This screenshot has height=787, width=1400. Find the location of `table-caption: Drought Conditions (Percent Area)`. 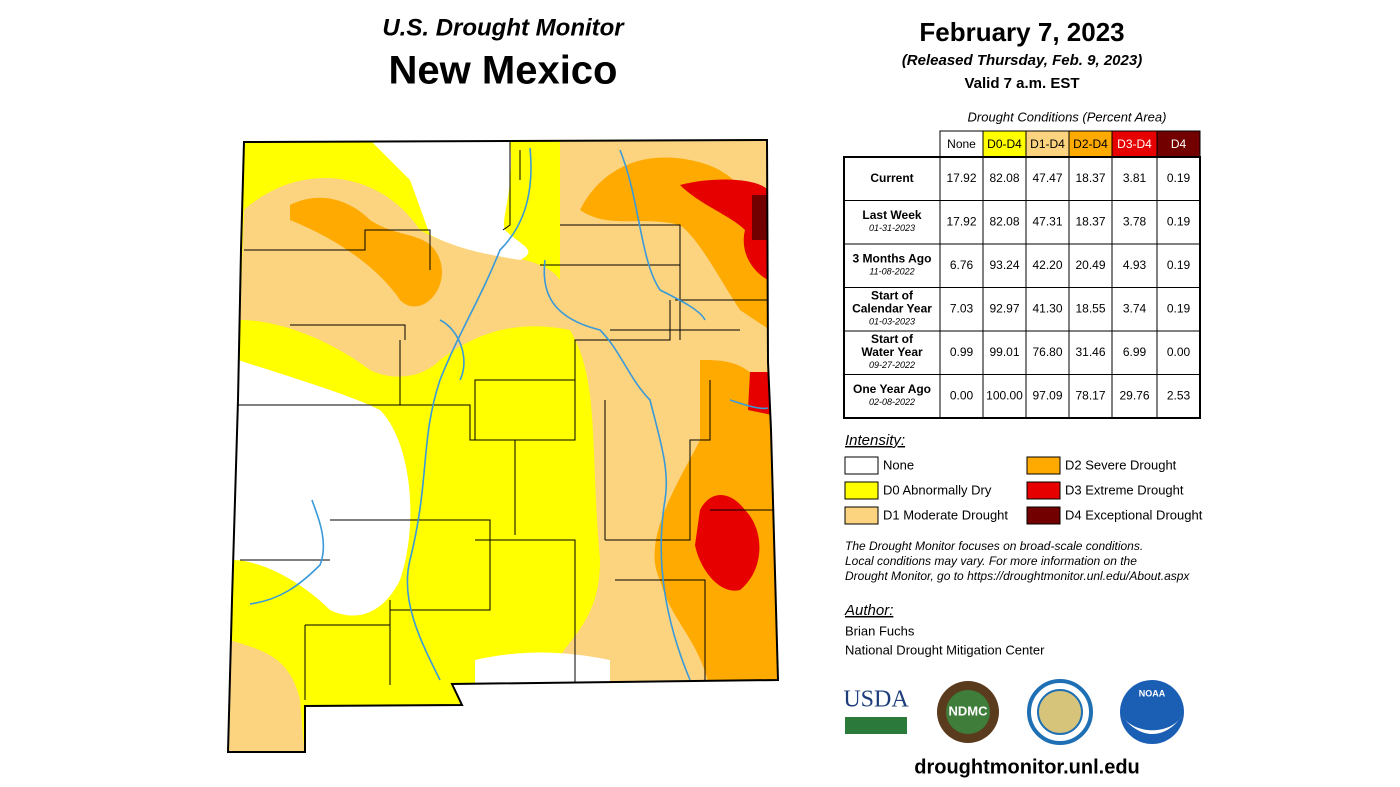

table-caption: Drought Conditions (Percent Area) is located at coordinates (1067, 116).